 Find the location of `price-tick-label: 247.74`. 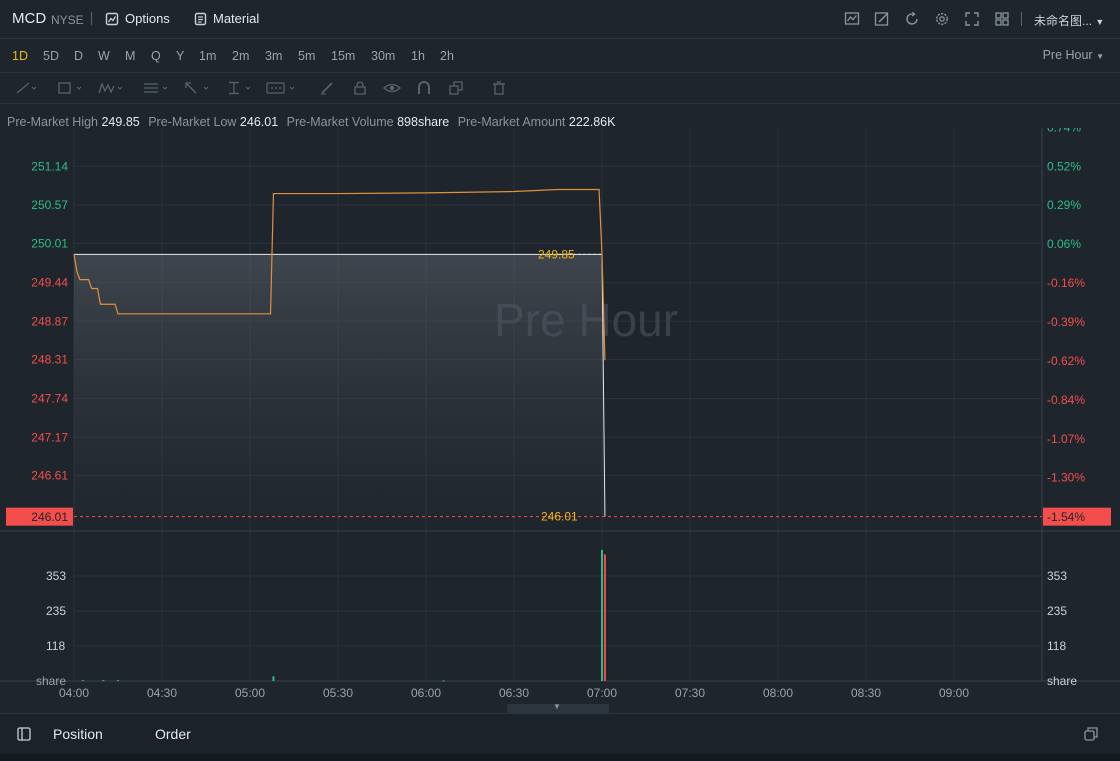

price-tick-label: 247.74 is located at coordinates (49, 398).